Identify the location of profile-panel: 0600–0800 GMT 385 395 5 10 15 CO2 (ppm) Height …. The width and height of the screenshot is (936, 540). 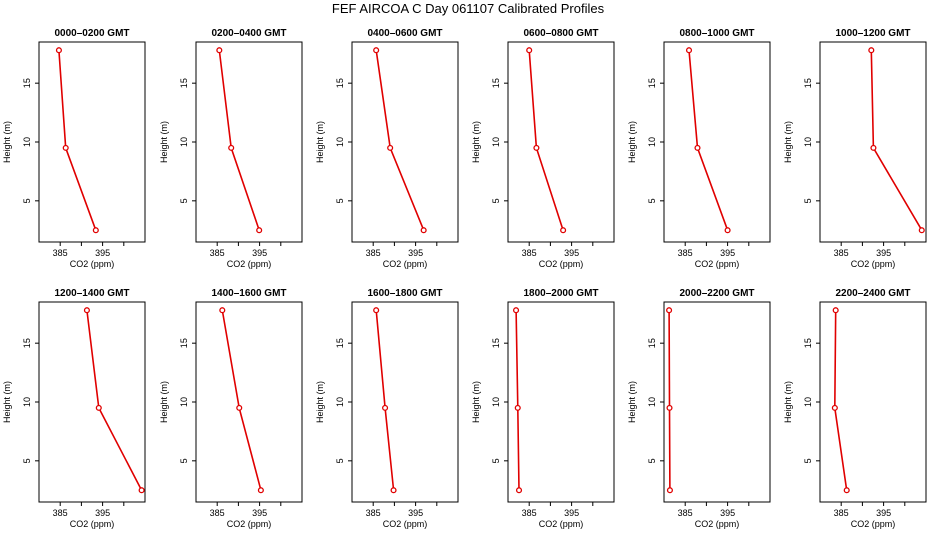
(543, 148).